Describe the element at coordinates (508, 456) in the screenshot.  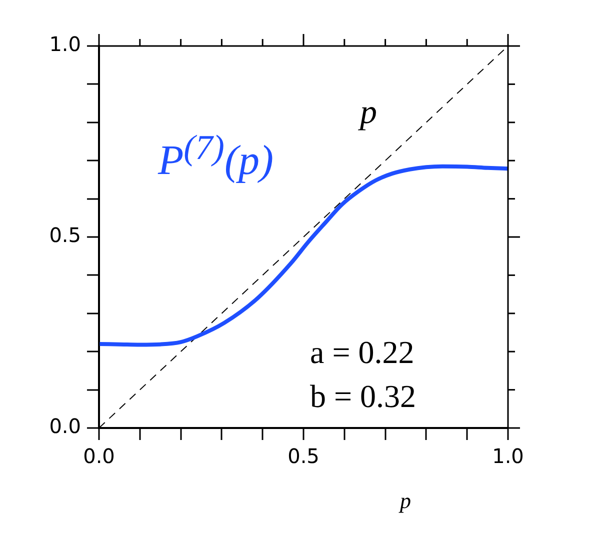
I see `x-tick-label: 1.0` at that location.